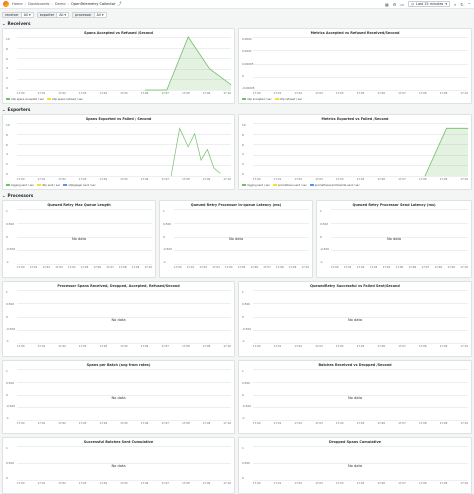  What do you see at coordinates (10, 236) in the screenshot?
I see `y-axis: 1 0.500 0 -0.500 -1` at bounding box center [10, 236].